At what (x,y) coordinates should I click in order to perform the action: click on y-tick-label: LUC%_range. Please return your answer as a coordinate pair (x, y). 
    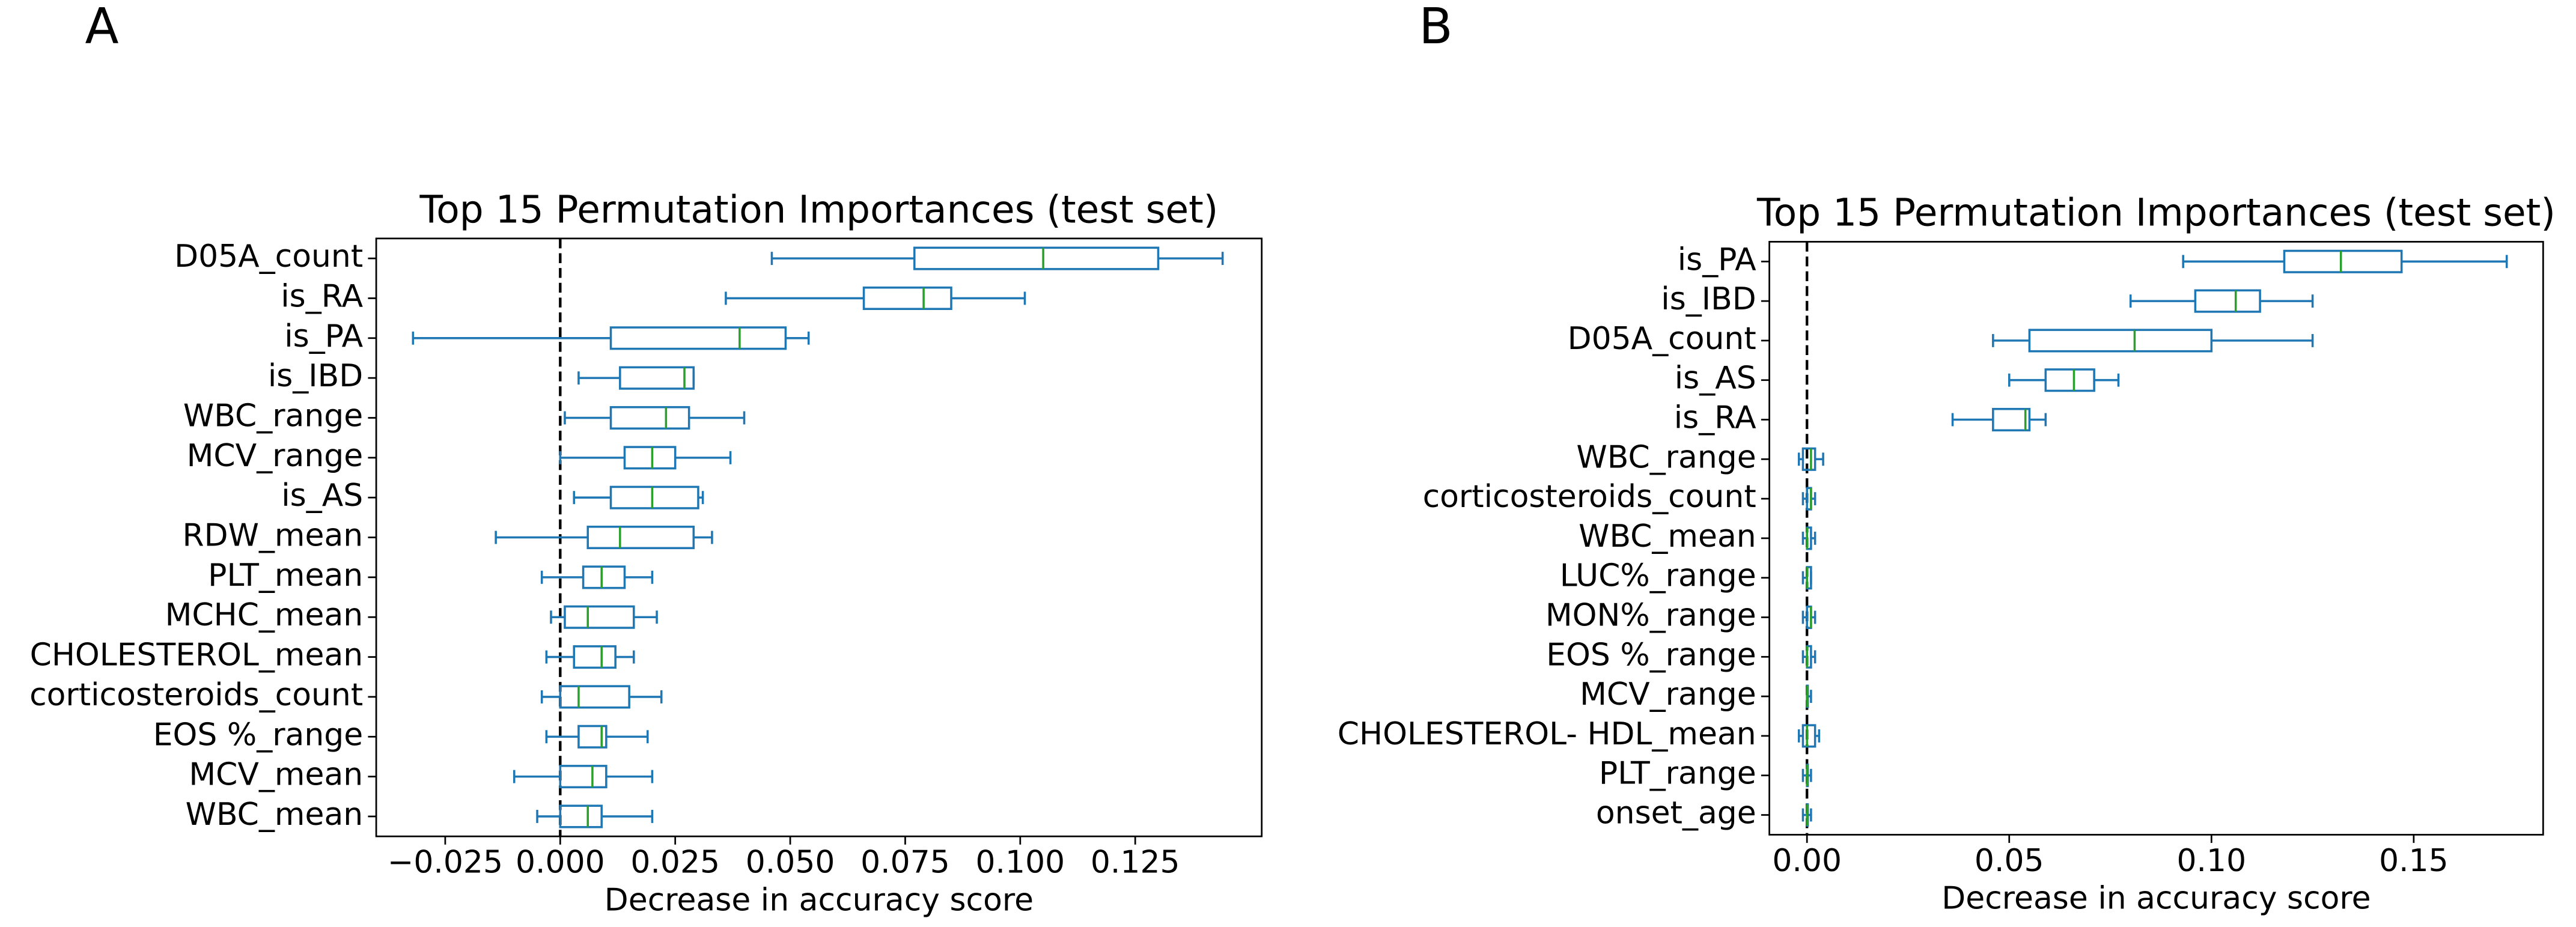
    Looking at the image, I should click on (1658, 576).